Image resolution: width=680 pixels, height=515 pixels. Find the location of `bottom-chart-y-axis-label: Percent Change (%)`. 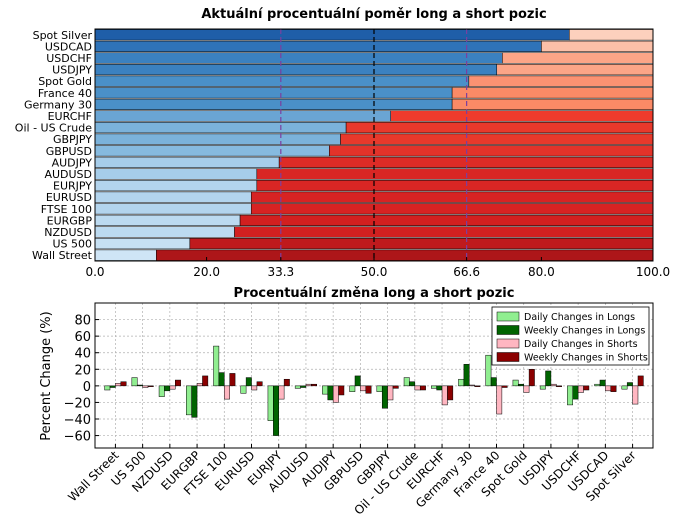

bottom-chart-y-axis-label: Percent Change (%) is located at coordinates (46, 375).